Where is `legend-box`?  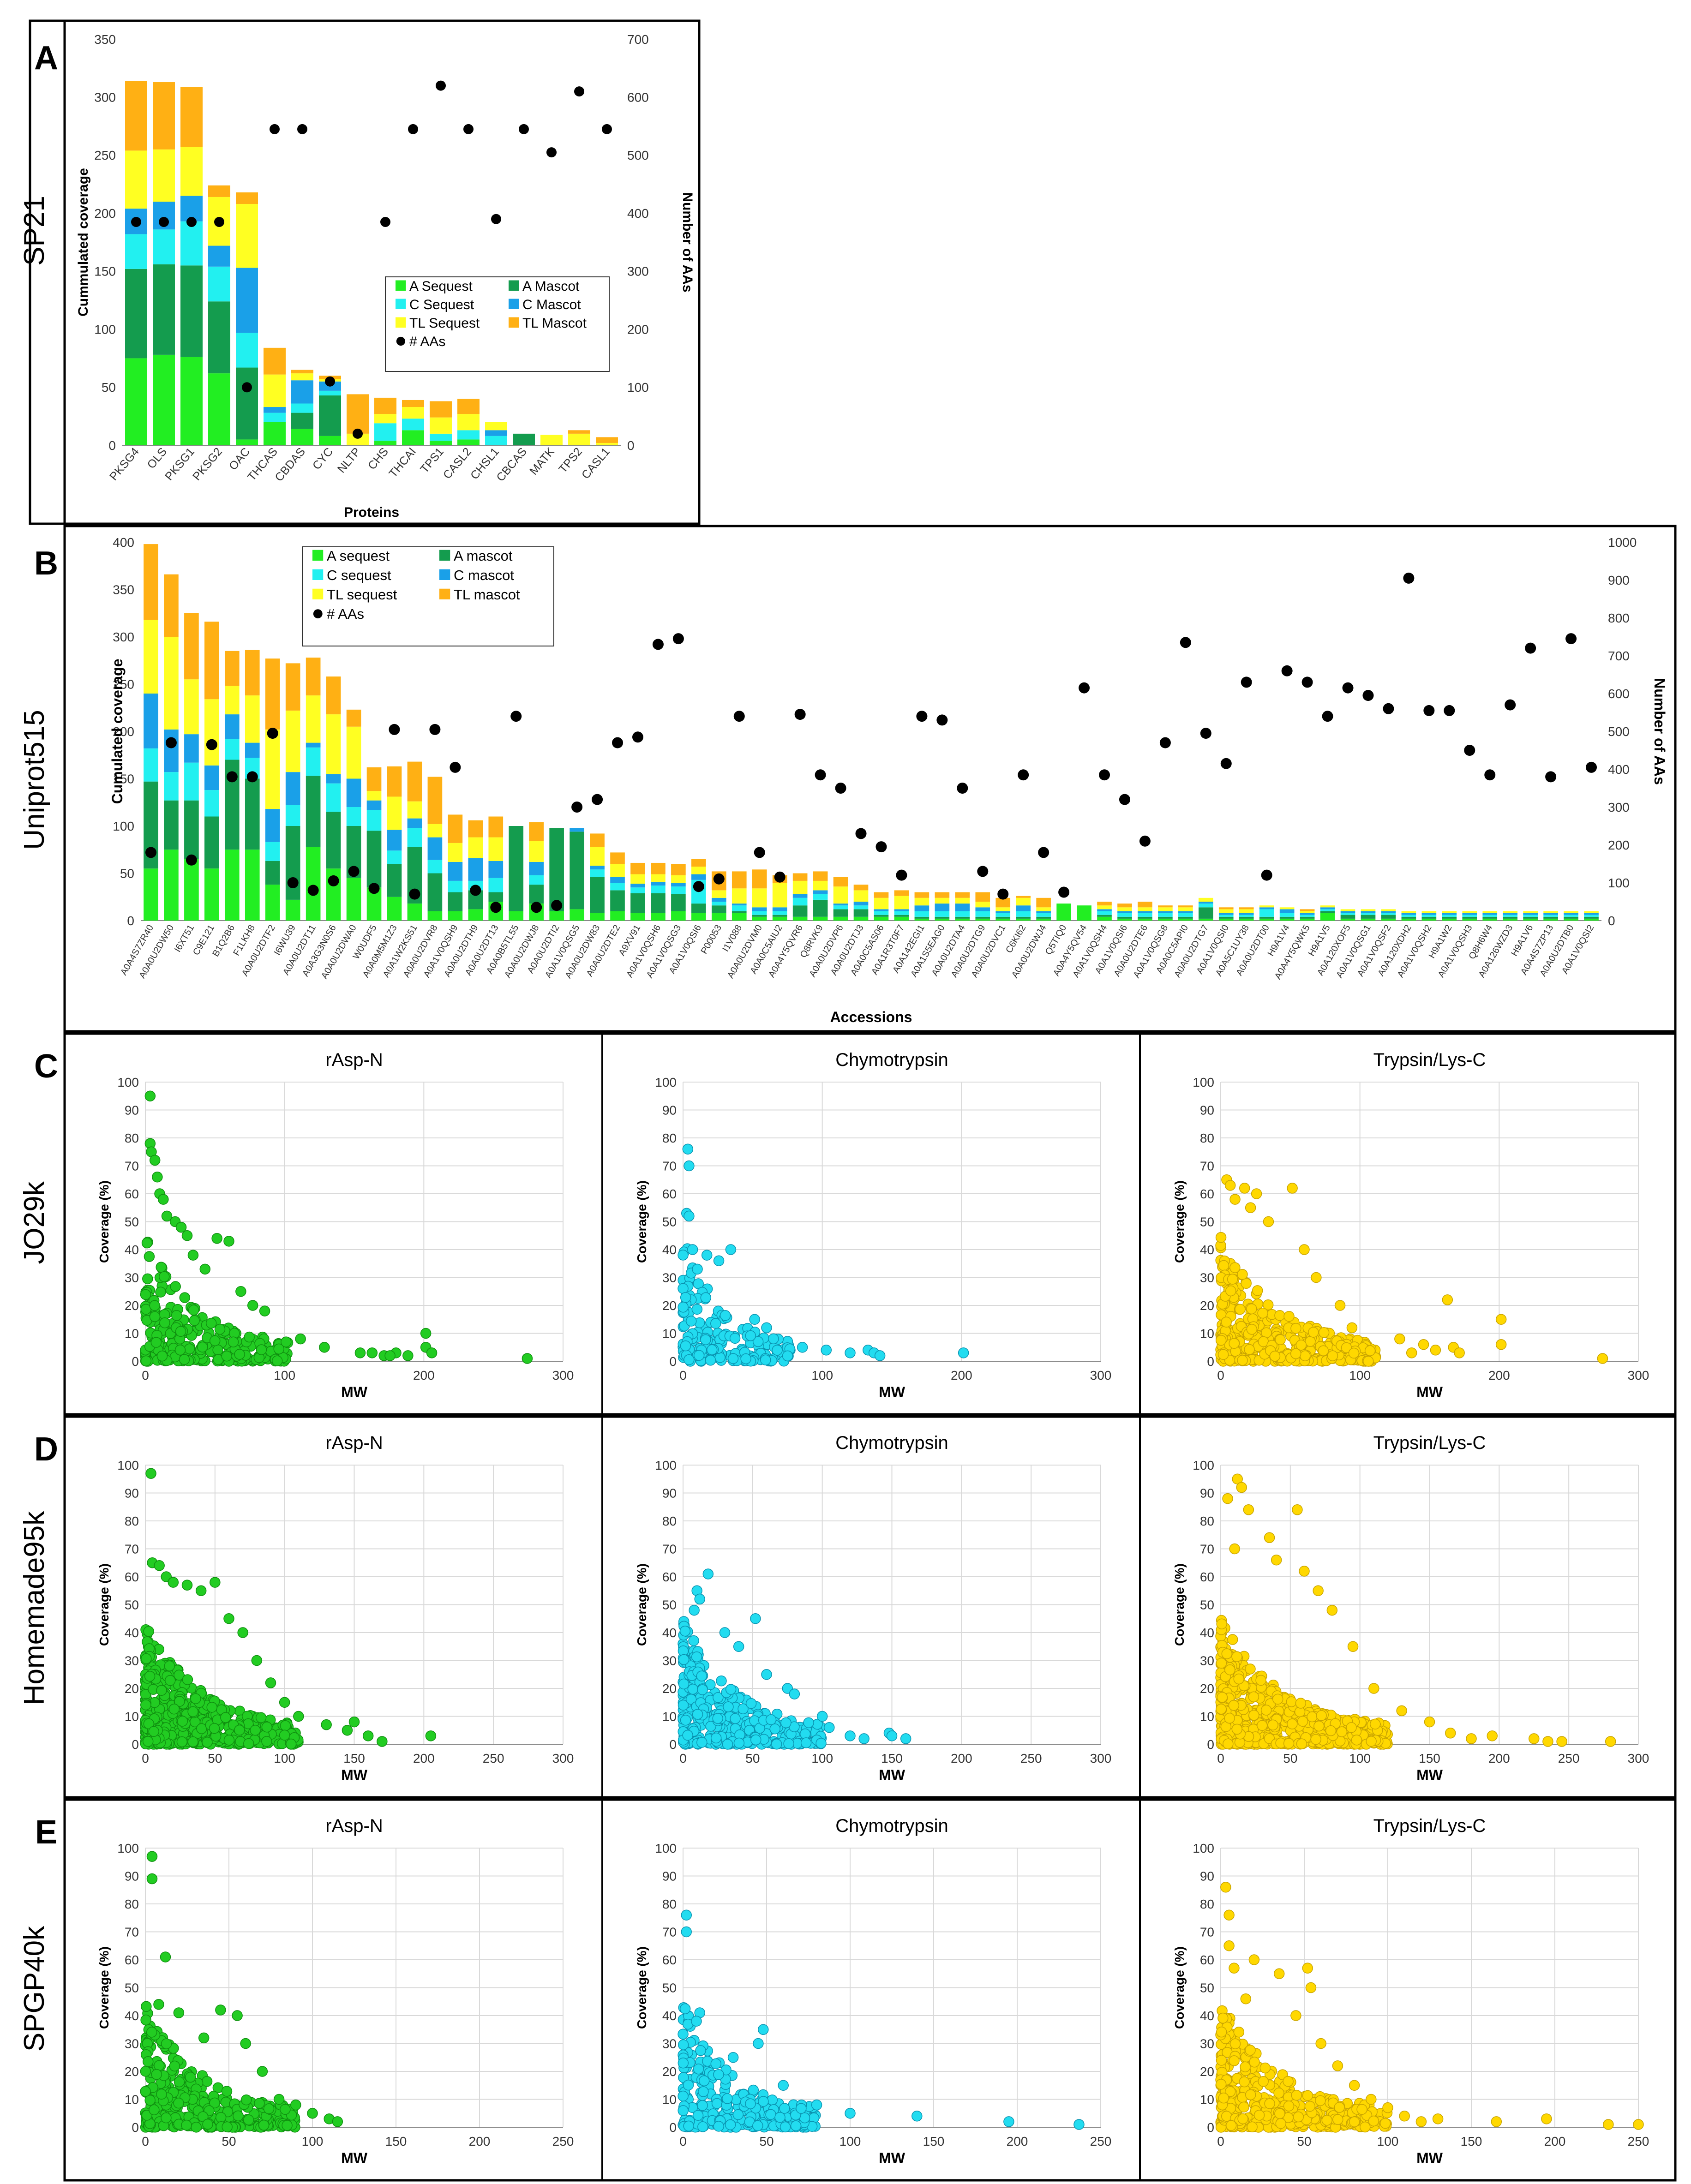 legend-box is located at coordinates (497, 324).